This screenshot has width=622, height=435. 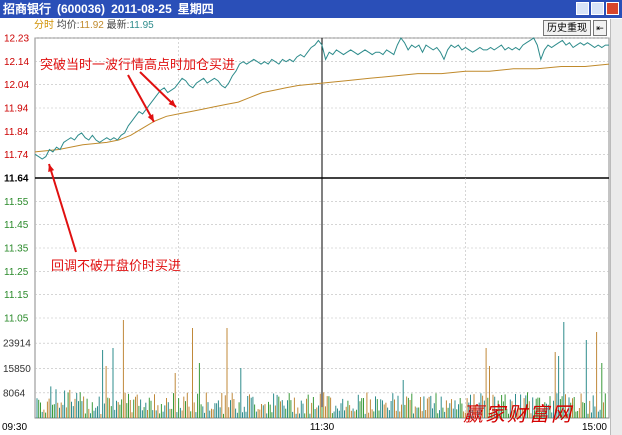 What do you see at coordinates (81, 9) in the screenshot?
I see `stock-code: (600036)` at bounding box center [81, 9].